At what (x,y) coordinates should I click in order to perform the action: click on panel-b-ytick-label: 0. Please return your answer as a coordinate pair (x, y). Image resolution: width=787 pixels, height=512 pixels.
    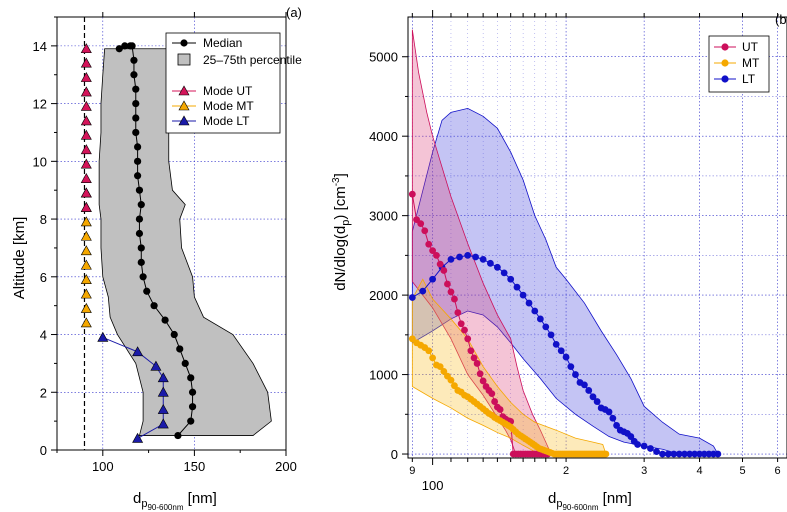
    Looking at the image, I should click on (394, 454).